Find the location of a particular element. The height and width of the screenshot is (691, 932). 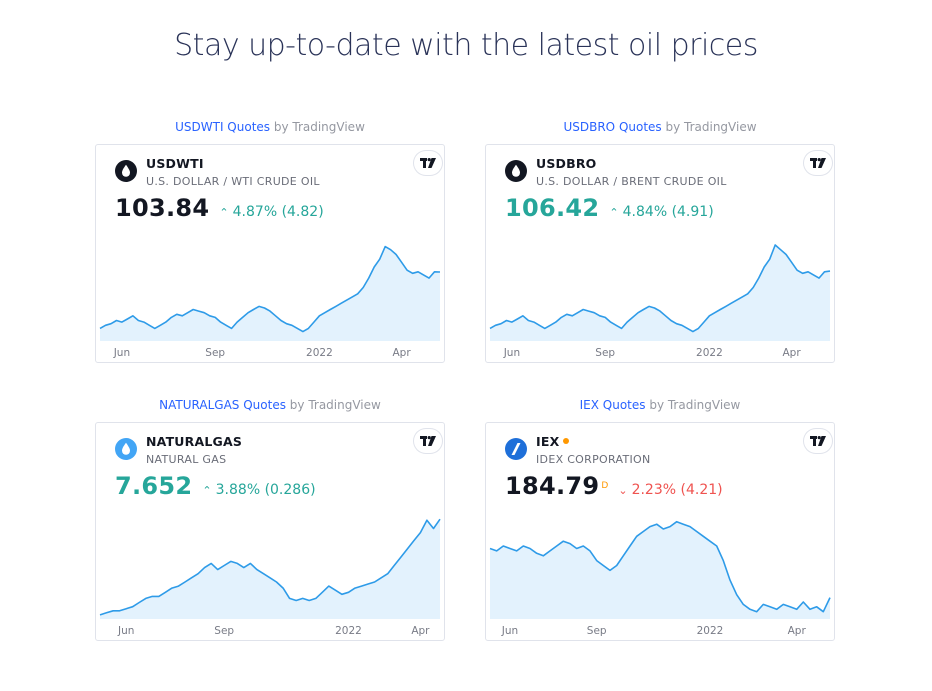

last-price: 106.42 is located at coordinates (552, 208).